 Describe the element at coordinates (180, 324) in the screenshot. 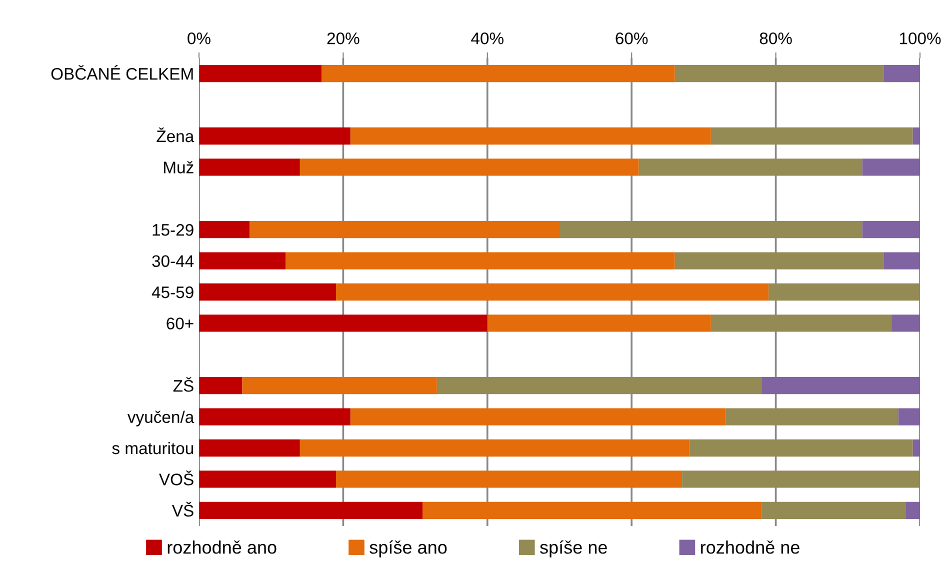

I see `y-tick-label: 60+` at that location.